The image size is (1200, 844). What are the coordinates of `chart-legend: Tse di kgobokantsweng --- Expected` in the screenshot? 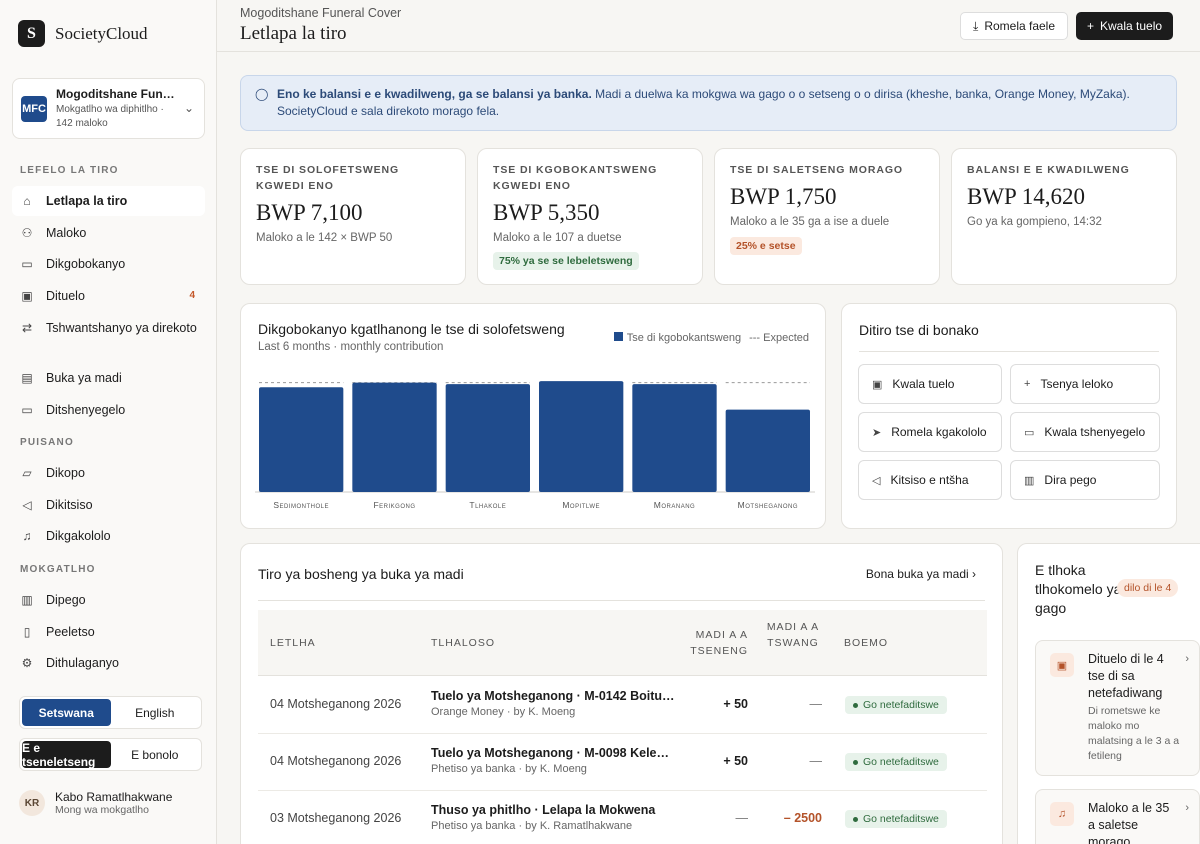 It's located at (711, 338).